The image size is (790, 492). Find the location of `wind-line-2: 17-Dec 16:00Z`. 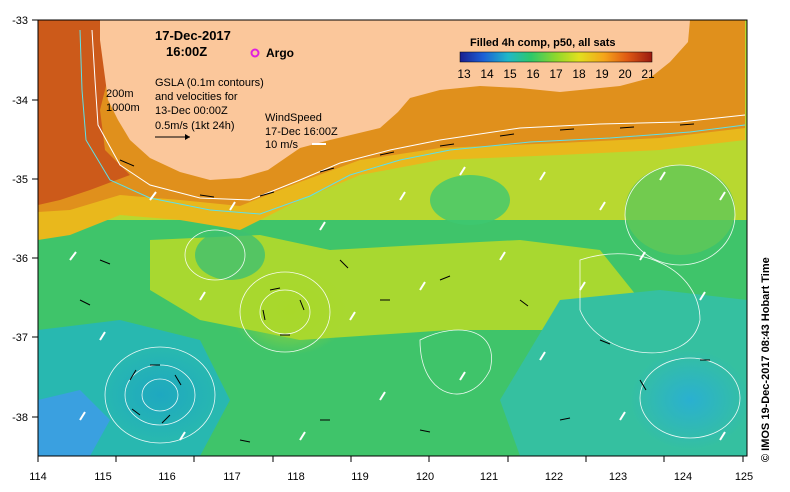

wind-line-2: 17-Dec 16:00Z is located at coordinates (301, 132).